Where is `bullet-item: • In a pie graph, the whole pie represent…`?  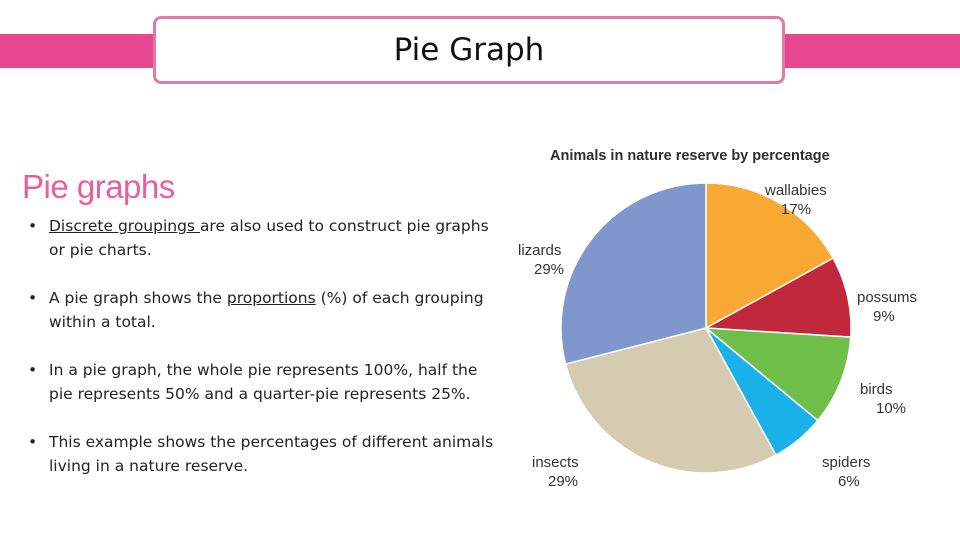 bullet-item: • In a pie graph, the whole pie represent… is located at coordinates (263, 382).